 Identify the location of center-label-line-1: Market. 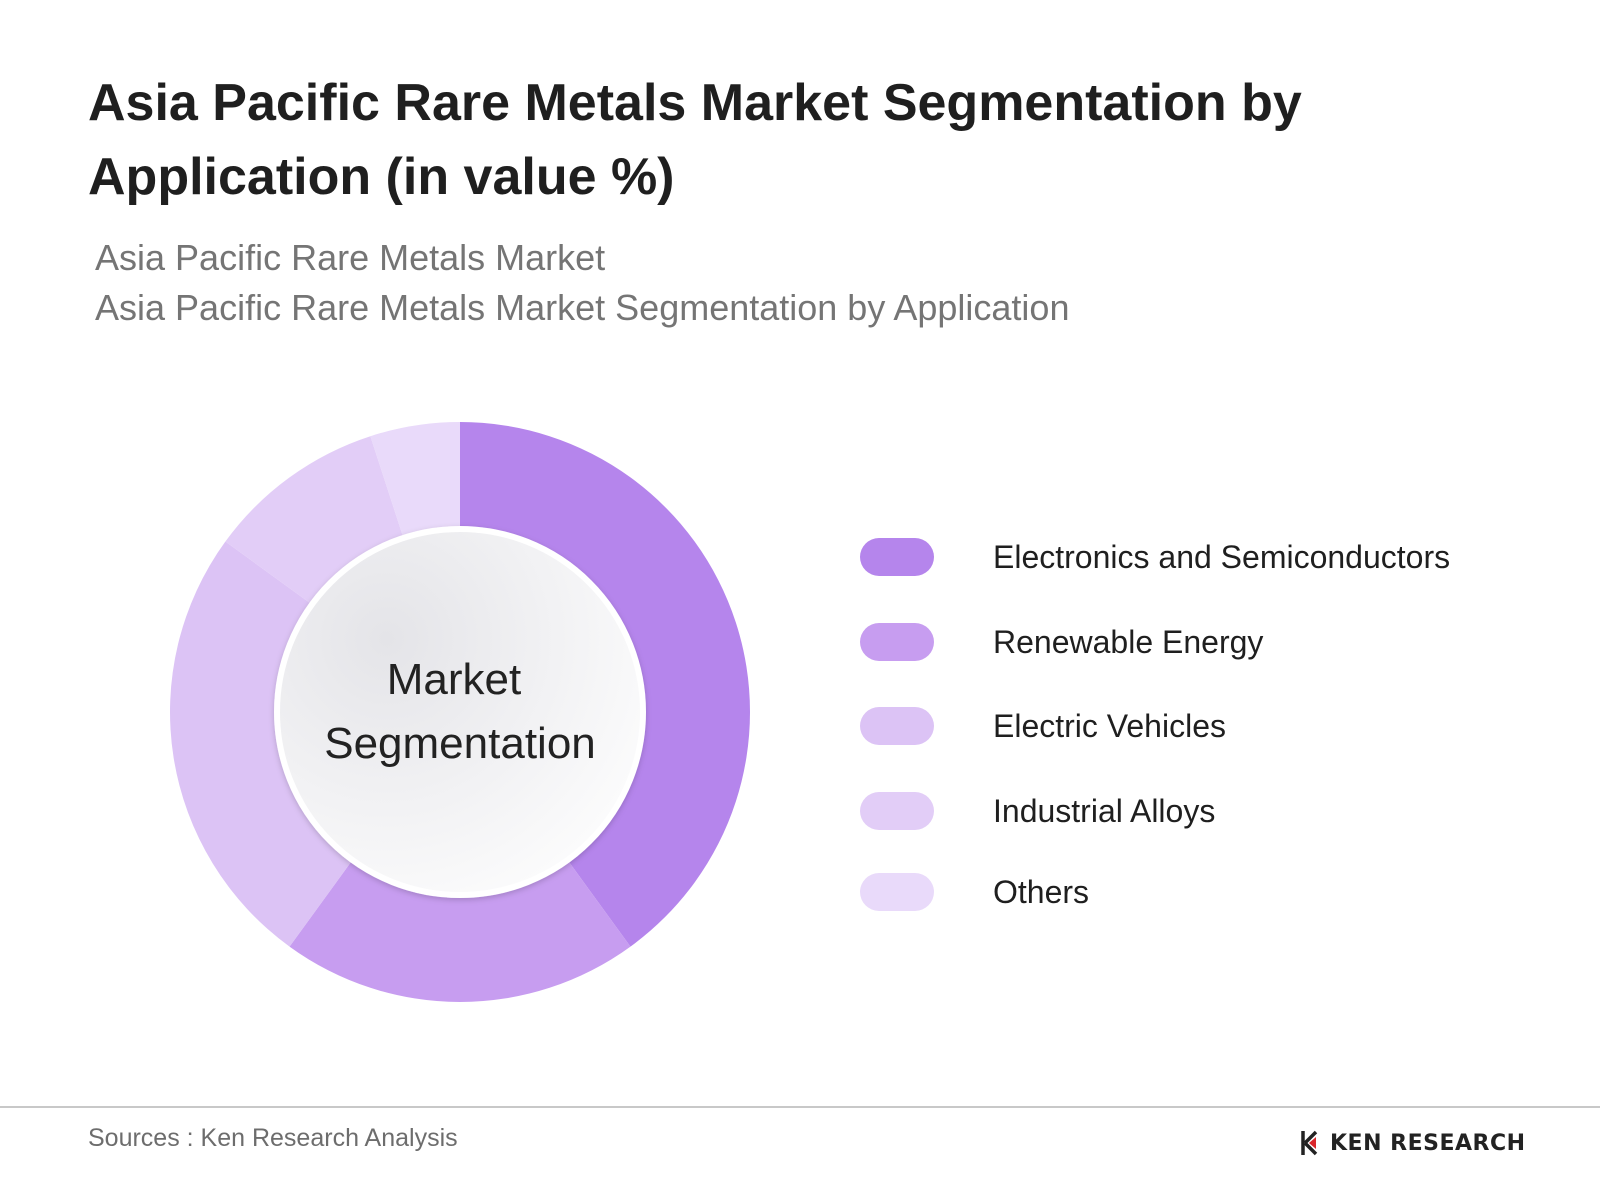
(454, 679).